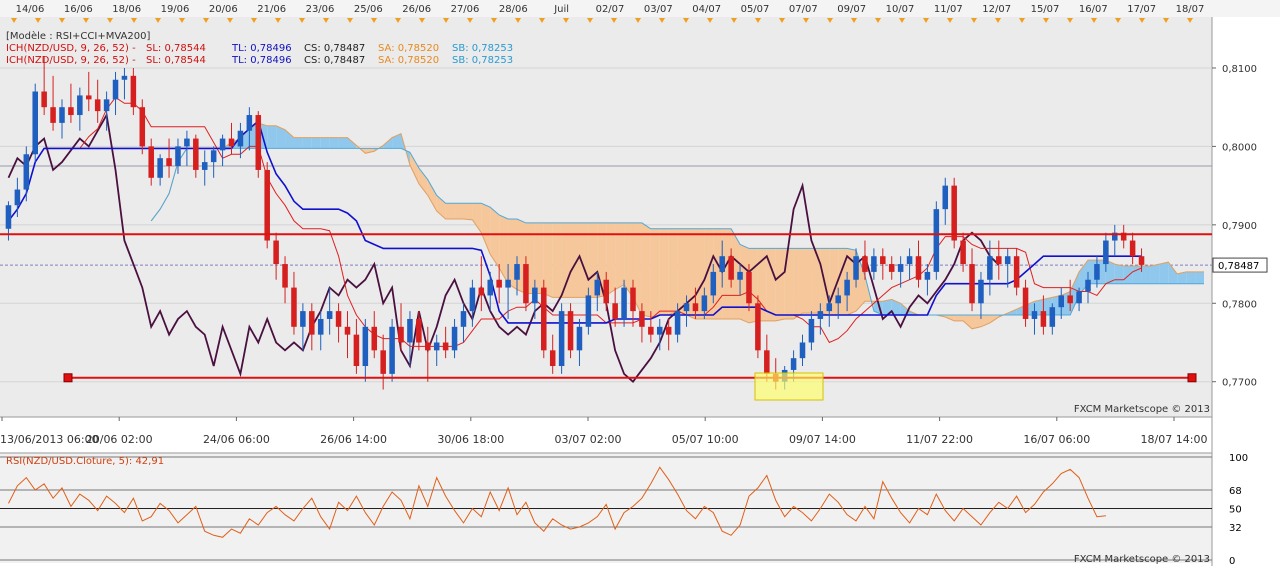  What do you see at coordinates (68, 378) in the screenshot?
I see `support-handle-left` at bounding box center [68, 378].